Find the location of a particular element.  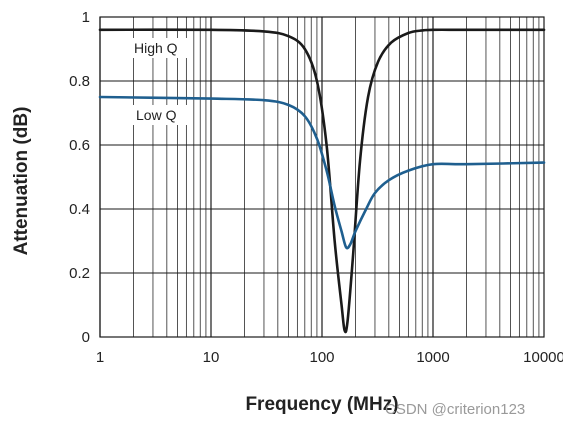

y-tick-label: 1 is located at coordinates (86, 17).